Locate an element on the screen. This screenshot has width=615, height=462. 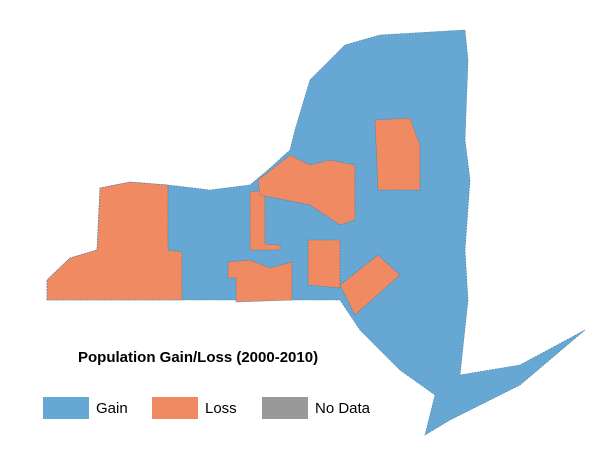
legend: Gain Loss No Data is located at coordinates (207, 408).